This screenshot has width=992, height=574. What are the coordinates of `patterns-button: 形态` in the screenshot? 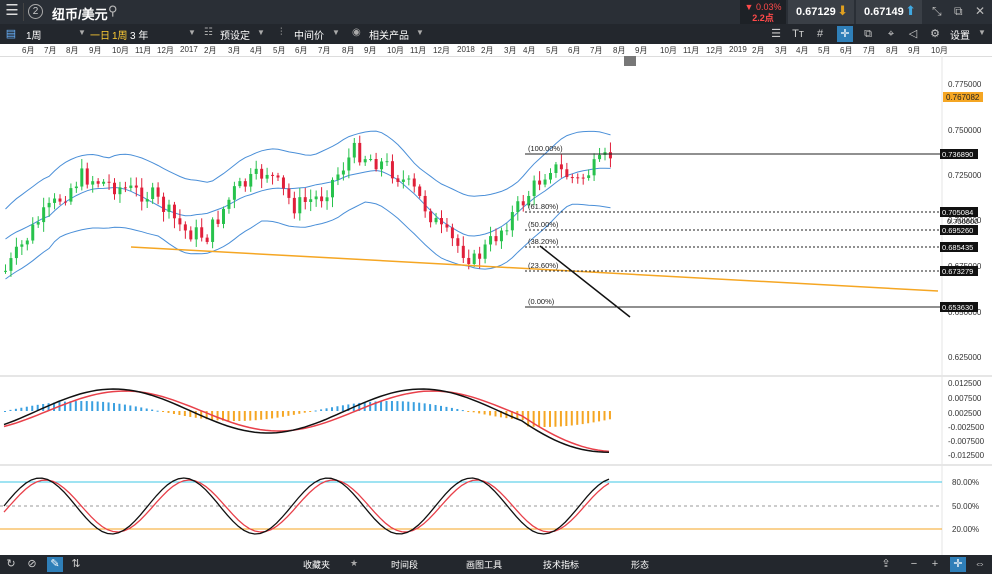 It's located at (640, 565).